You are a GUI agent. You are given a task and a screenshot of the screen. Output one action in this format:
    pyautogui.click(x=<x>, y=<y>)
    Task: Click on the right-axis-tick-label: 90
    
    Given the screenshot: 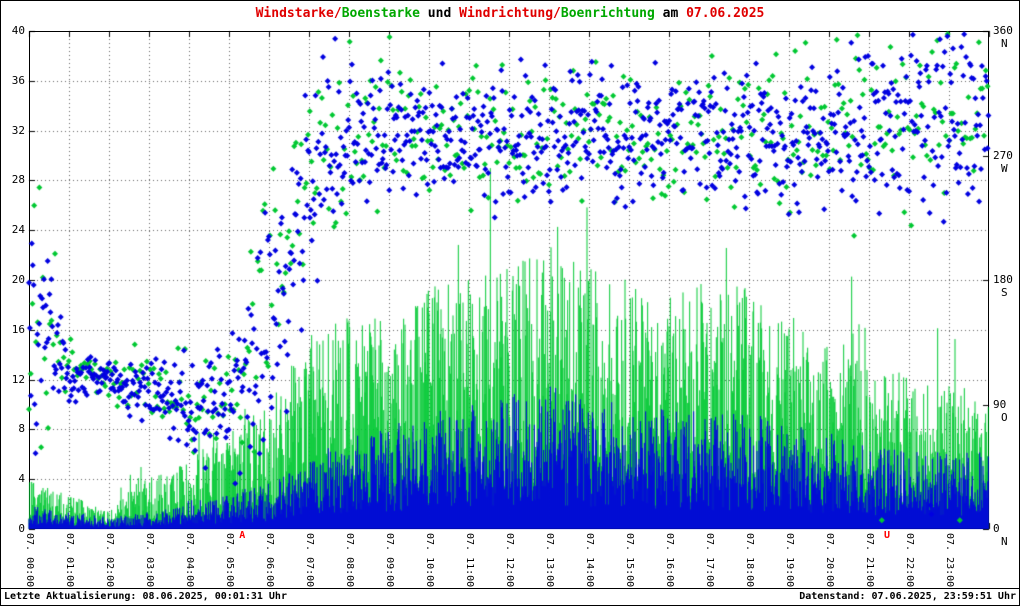 What is the action you would take?
    pyautogui.click(x=1000, y=404)
    